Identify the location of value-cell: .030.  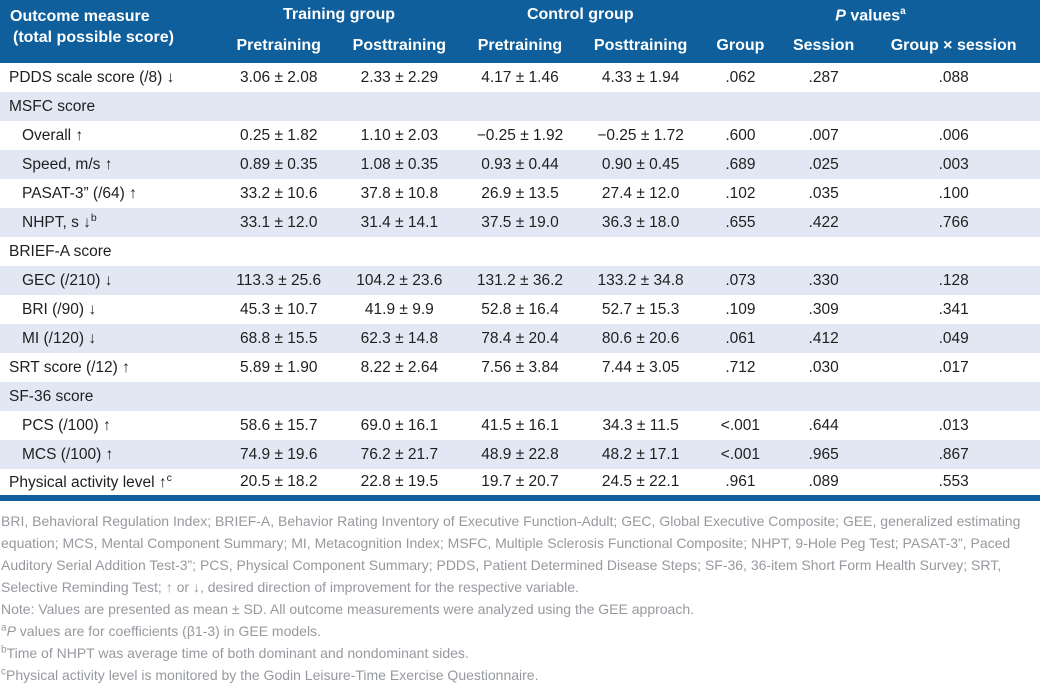
(823, 367).